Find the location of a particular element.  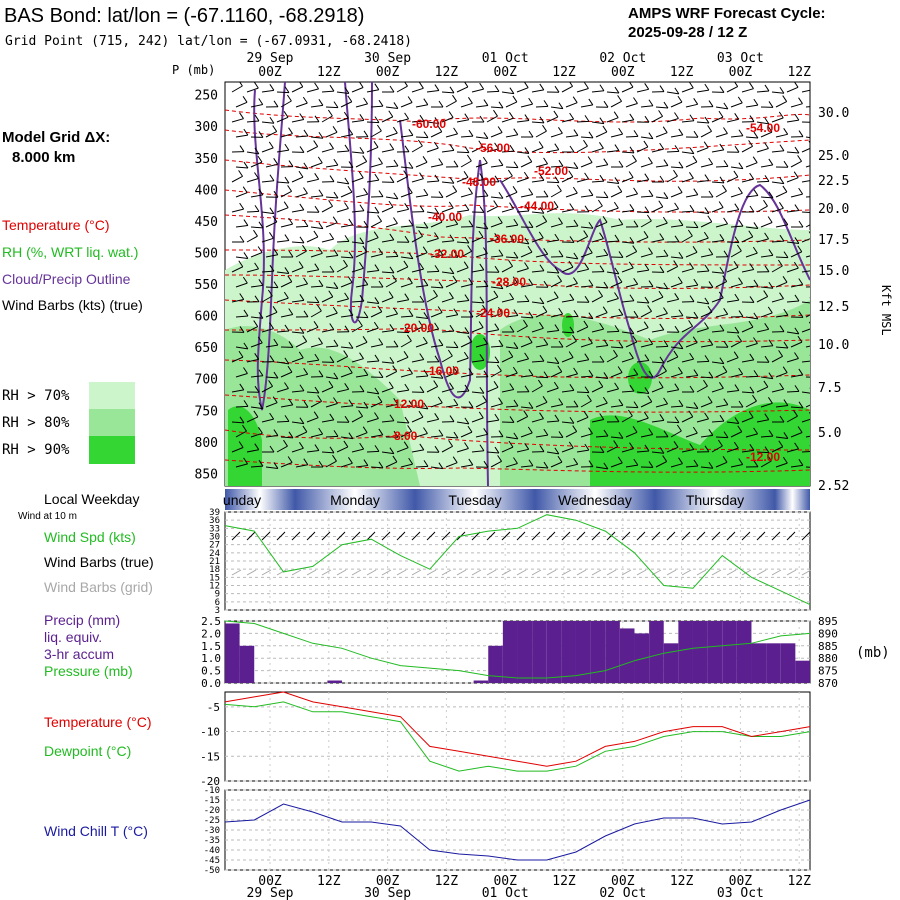

grid-spacing-label: Model Grid ΔX: is located at coordinates (56, 137).